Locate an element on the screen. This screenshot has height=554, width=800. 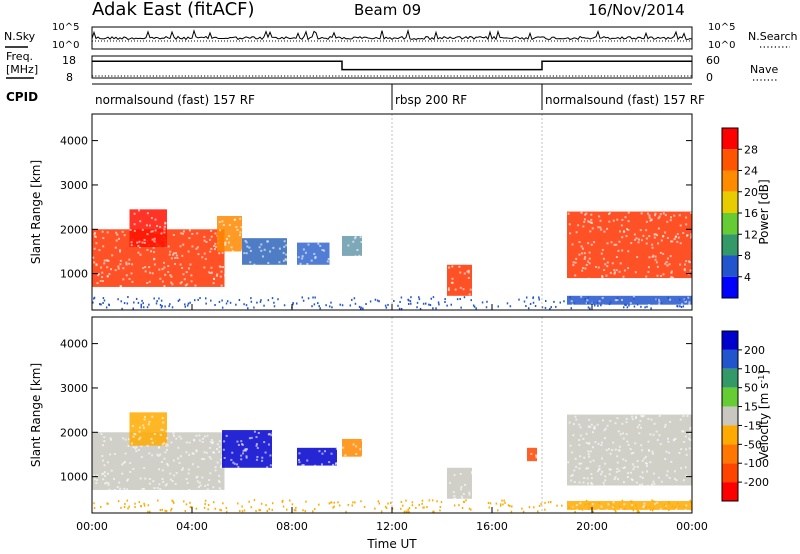
power-swatch is located at coordinates (730, 287).